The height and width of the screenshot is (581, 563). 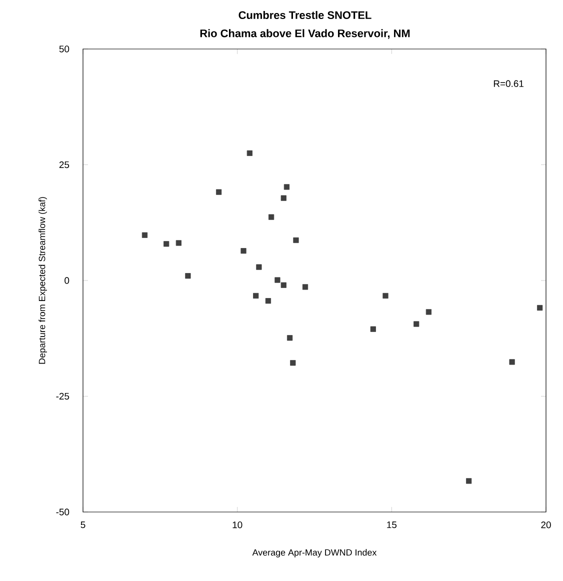 I want to click on y-axis-title: Departure from Expected Streamflow (kaf), so click(x=42, y=280).